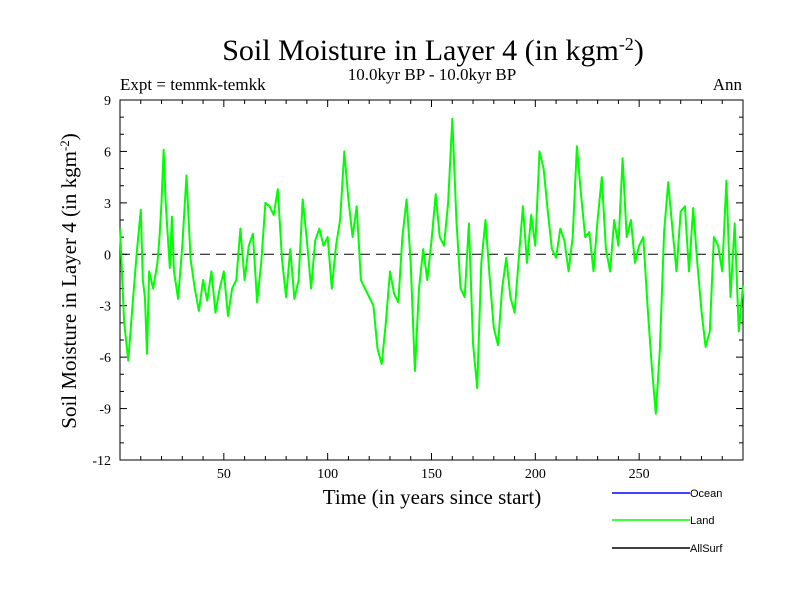 The image size is (800, 600). What do you see at coordinates (224, 474) in the screenshot?
I see `x-tick-label: 50` at bounding box center [224, 474].